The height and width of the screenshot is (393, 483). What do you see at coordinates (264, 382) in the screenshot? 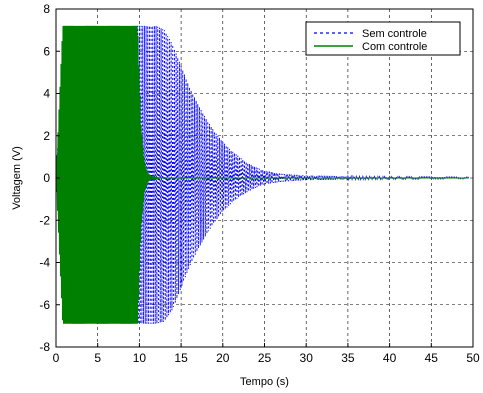
I see `x-axis-label: Tempo (s)` at bounding box center [264, 382].